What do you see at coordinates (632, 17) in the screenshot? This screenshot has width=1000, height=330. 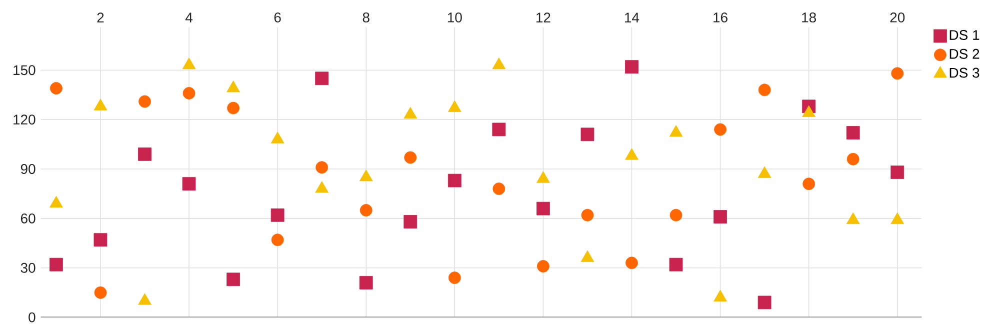 I see `x-tick-label: 14` at bounding box center [632, 17].